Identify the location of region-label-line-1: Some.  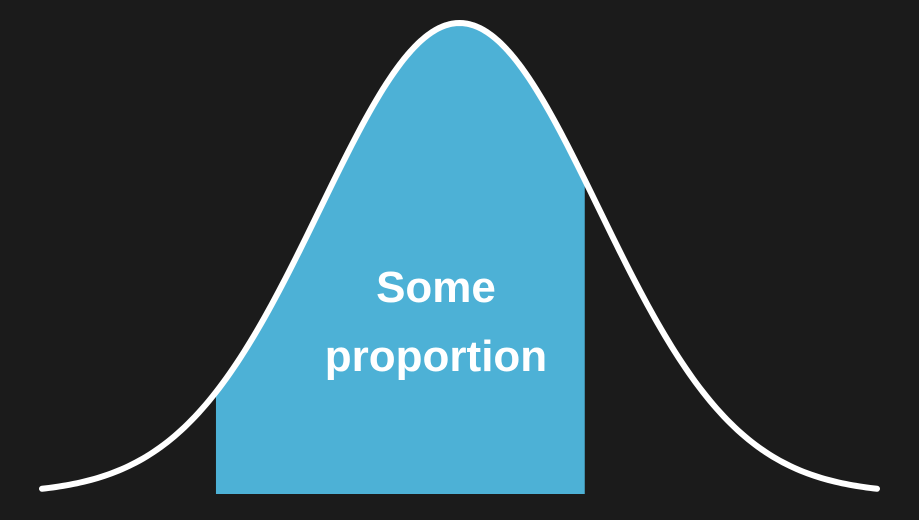
(436, 287).